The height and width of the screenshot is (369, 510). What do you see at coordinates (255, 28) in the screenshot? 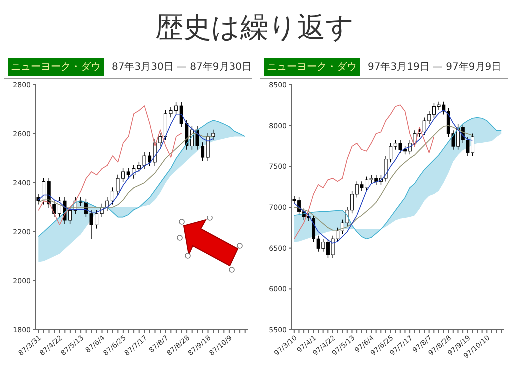
I see `text: 歴史は繰り返す` at bounding box center [255, 28].